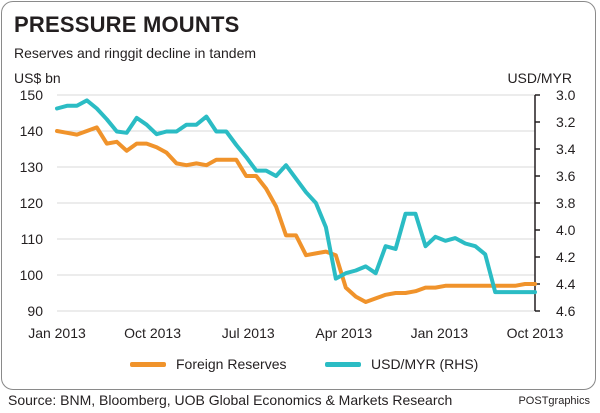 The image size is (600, 413). What do you see at coordinates (566, 149) in the screenshot?
I see `y2-tick-label: 3.4` at bounding box center [566, 149].